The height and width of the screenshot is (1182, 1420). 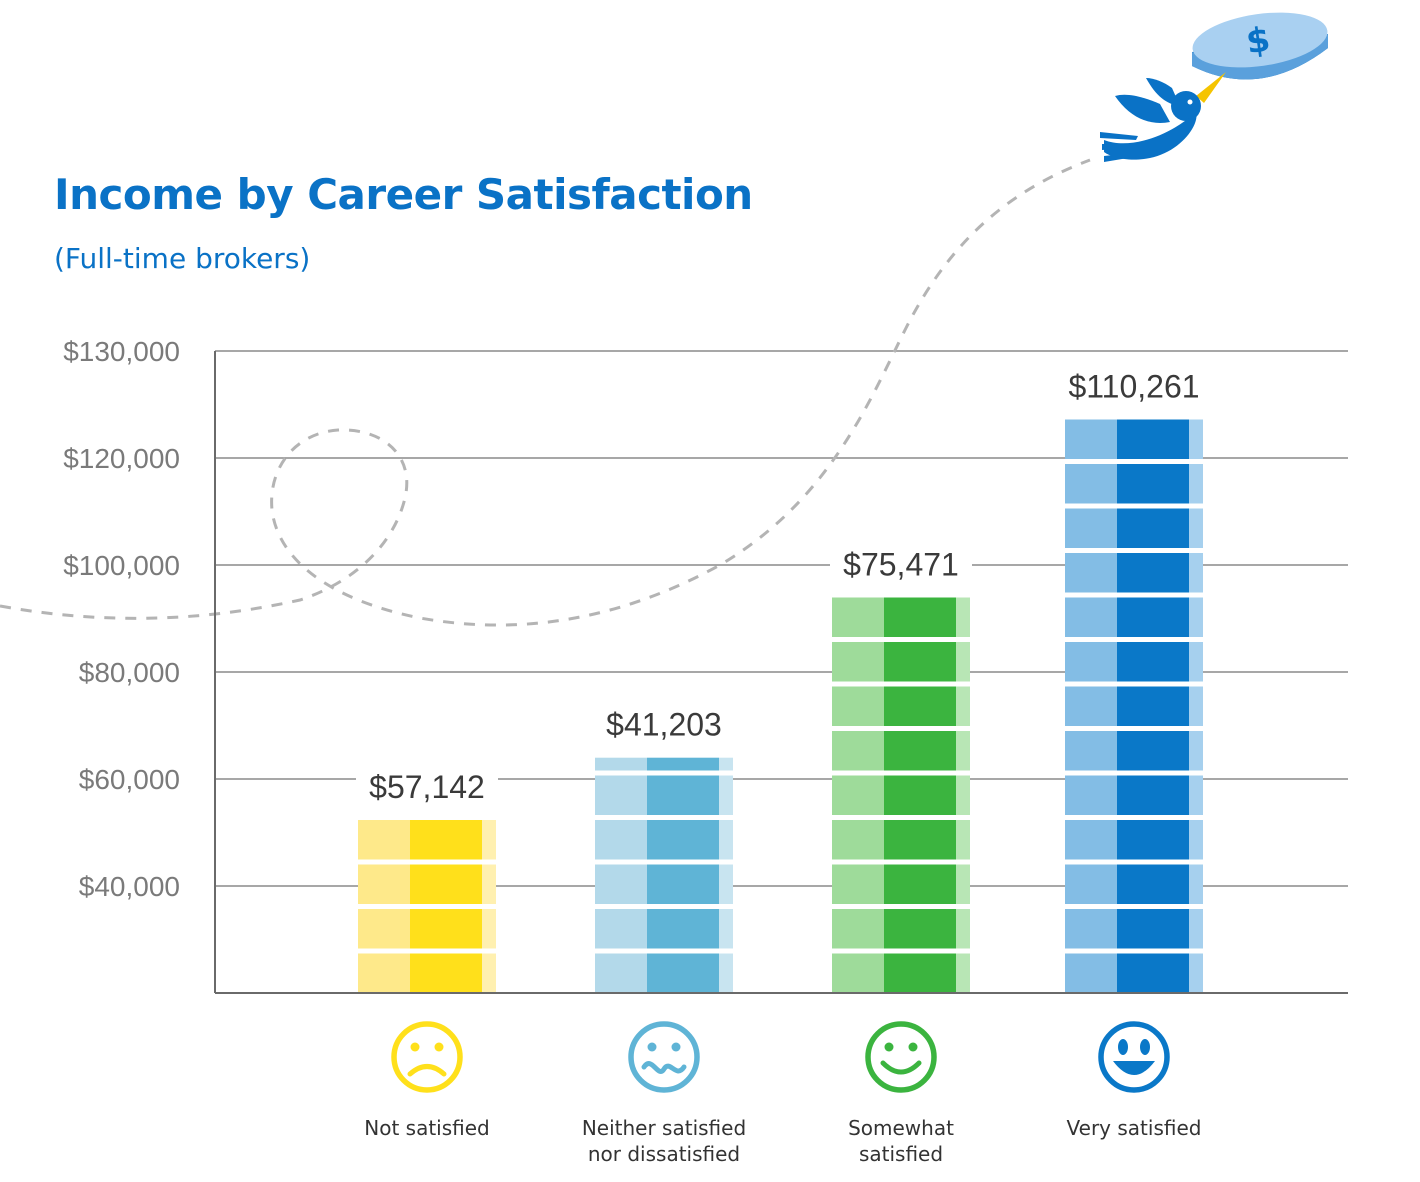 I want to click on value-label: $41,203, so click(x=664, y=725).